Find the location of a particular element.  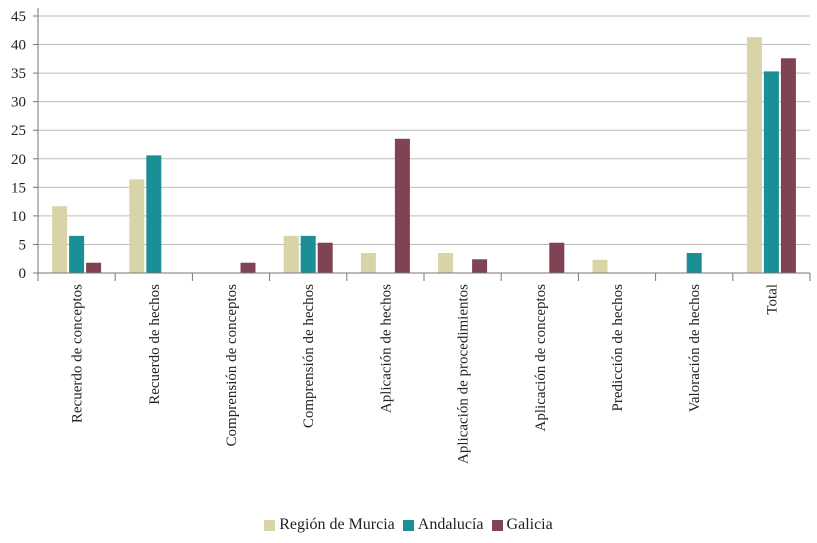

x-tick-label: Recuerdo de hechos is located at coordinates (155, 344).